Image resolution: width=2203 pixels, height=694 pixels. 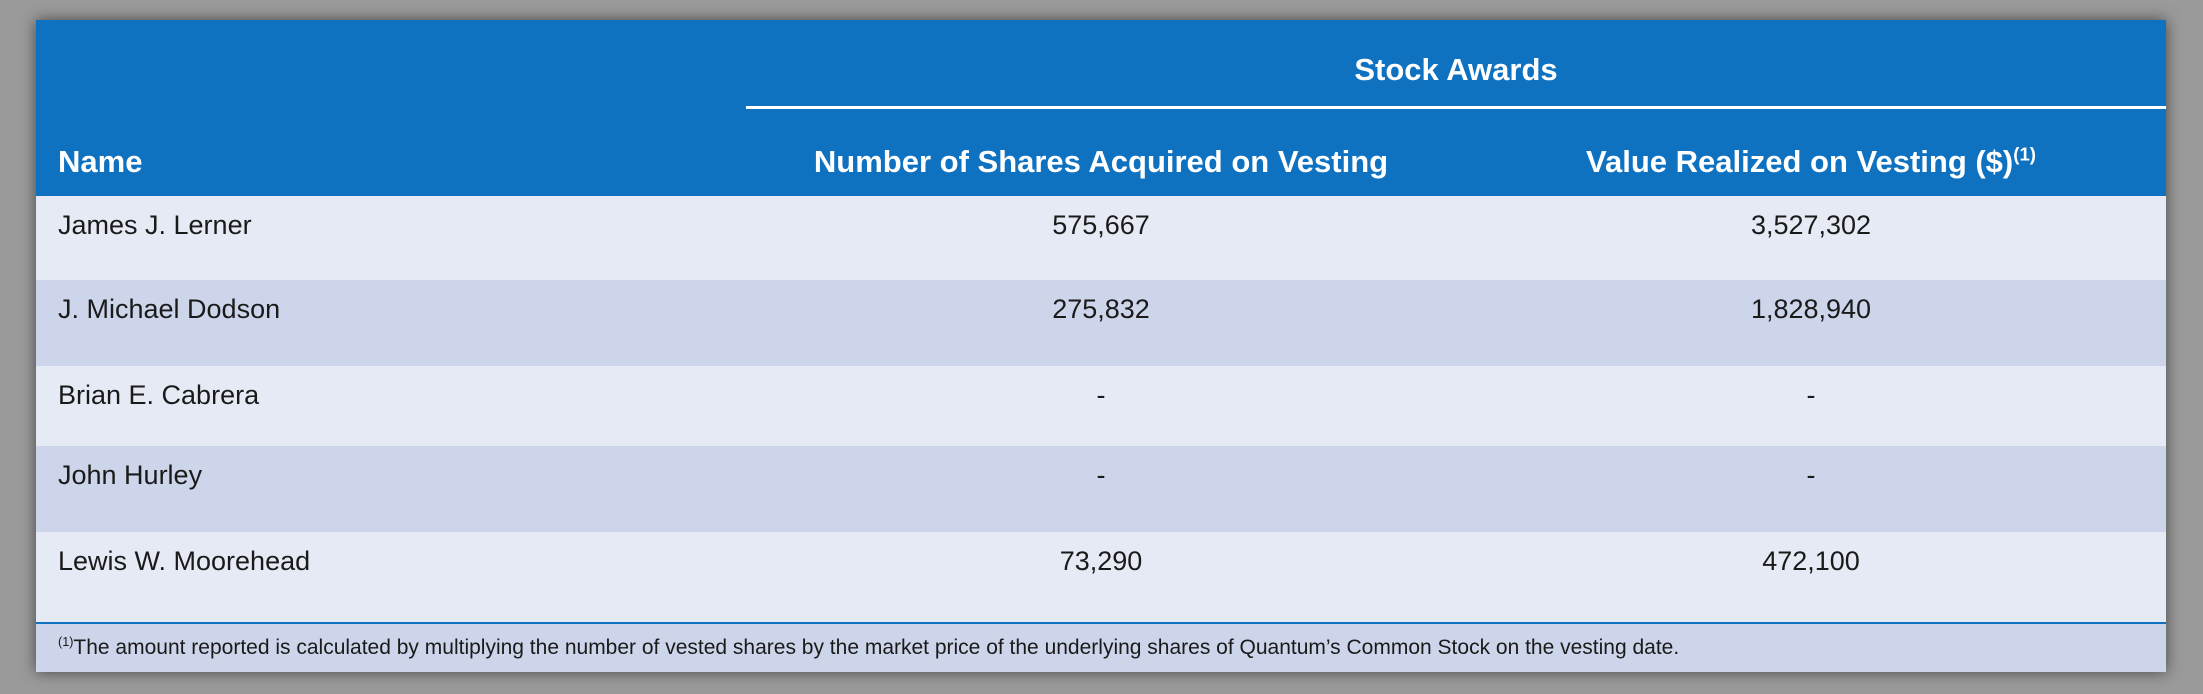 I want to click on cell-name: Brian E. Cabrera, so click(x=159, y=395).